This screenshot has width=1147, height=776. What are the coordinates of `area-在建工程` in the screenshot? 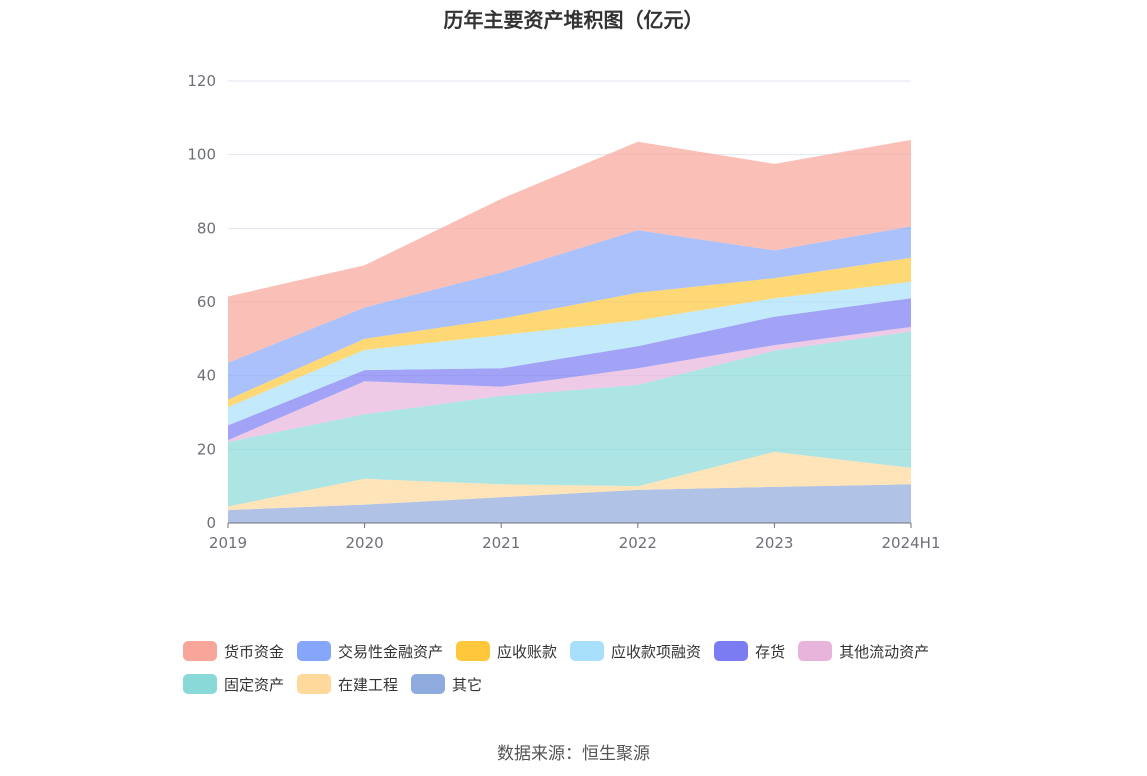 It's located at (569, 481).